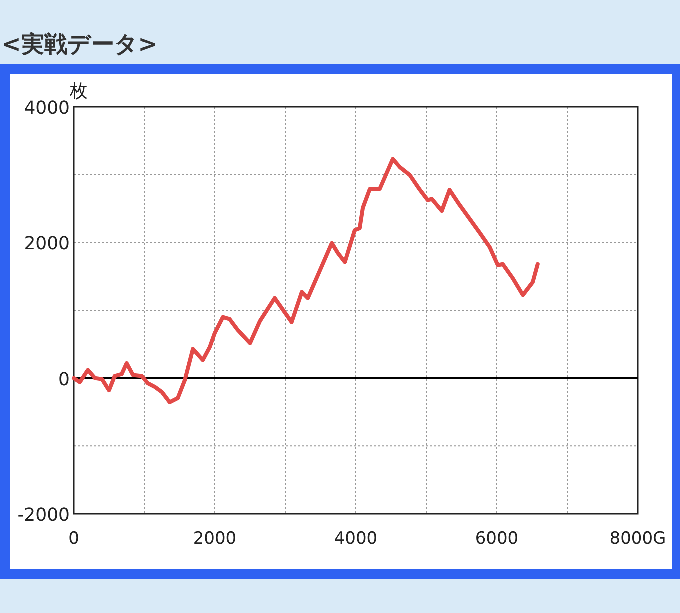 Image resolution: width=680 pixels, height=613 pixels. I want to click on y-axis-title: 枚, so click(78, 91).